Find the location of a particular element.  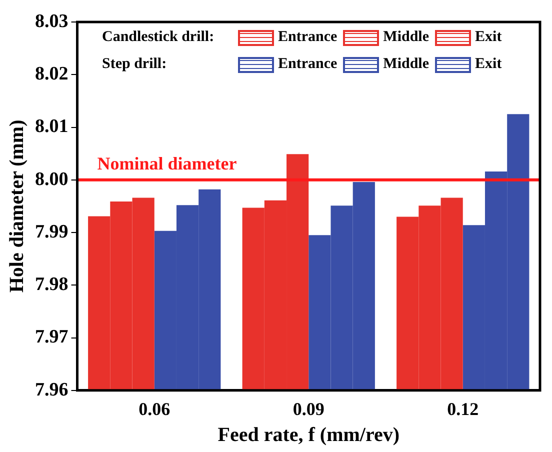

y-tick-label: 7.97 is located at coordinates (52, 337).